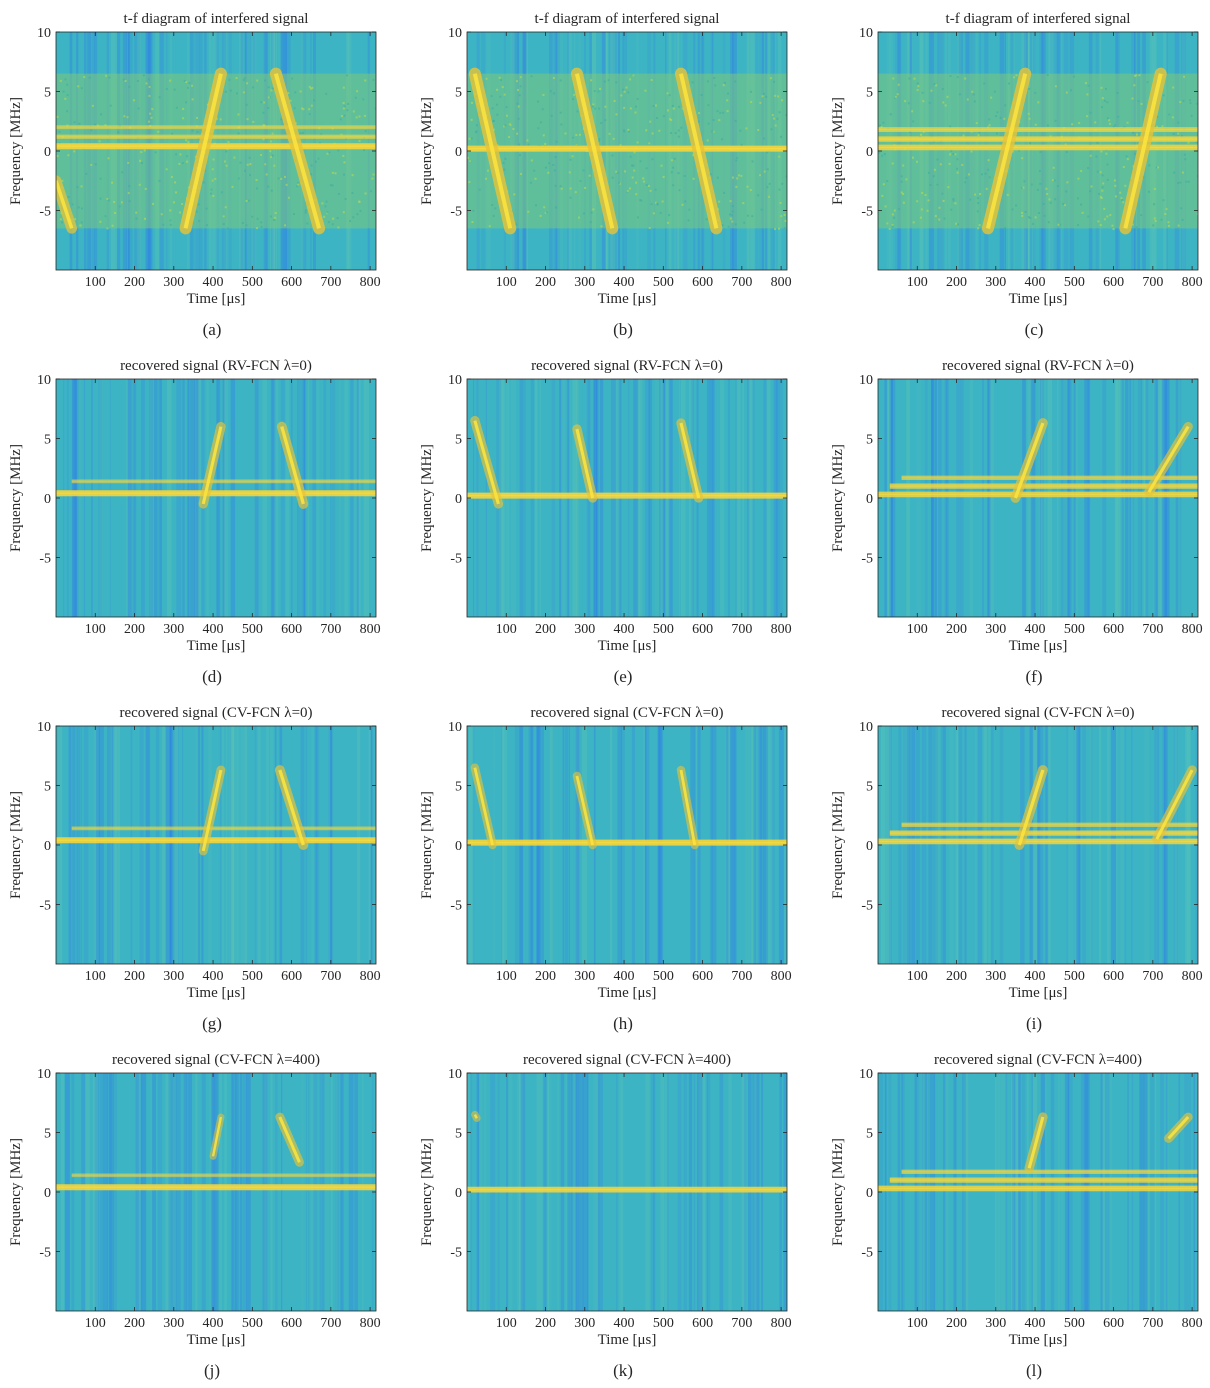 This screenshot has height=1388, width=1210. Describe the element at coordinates (216, 498) in the screenshot. I see `heatmap-background` at that location.